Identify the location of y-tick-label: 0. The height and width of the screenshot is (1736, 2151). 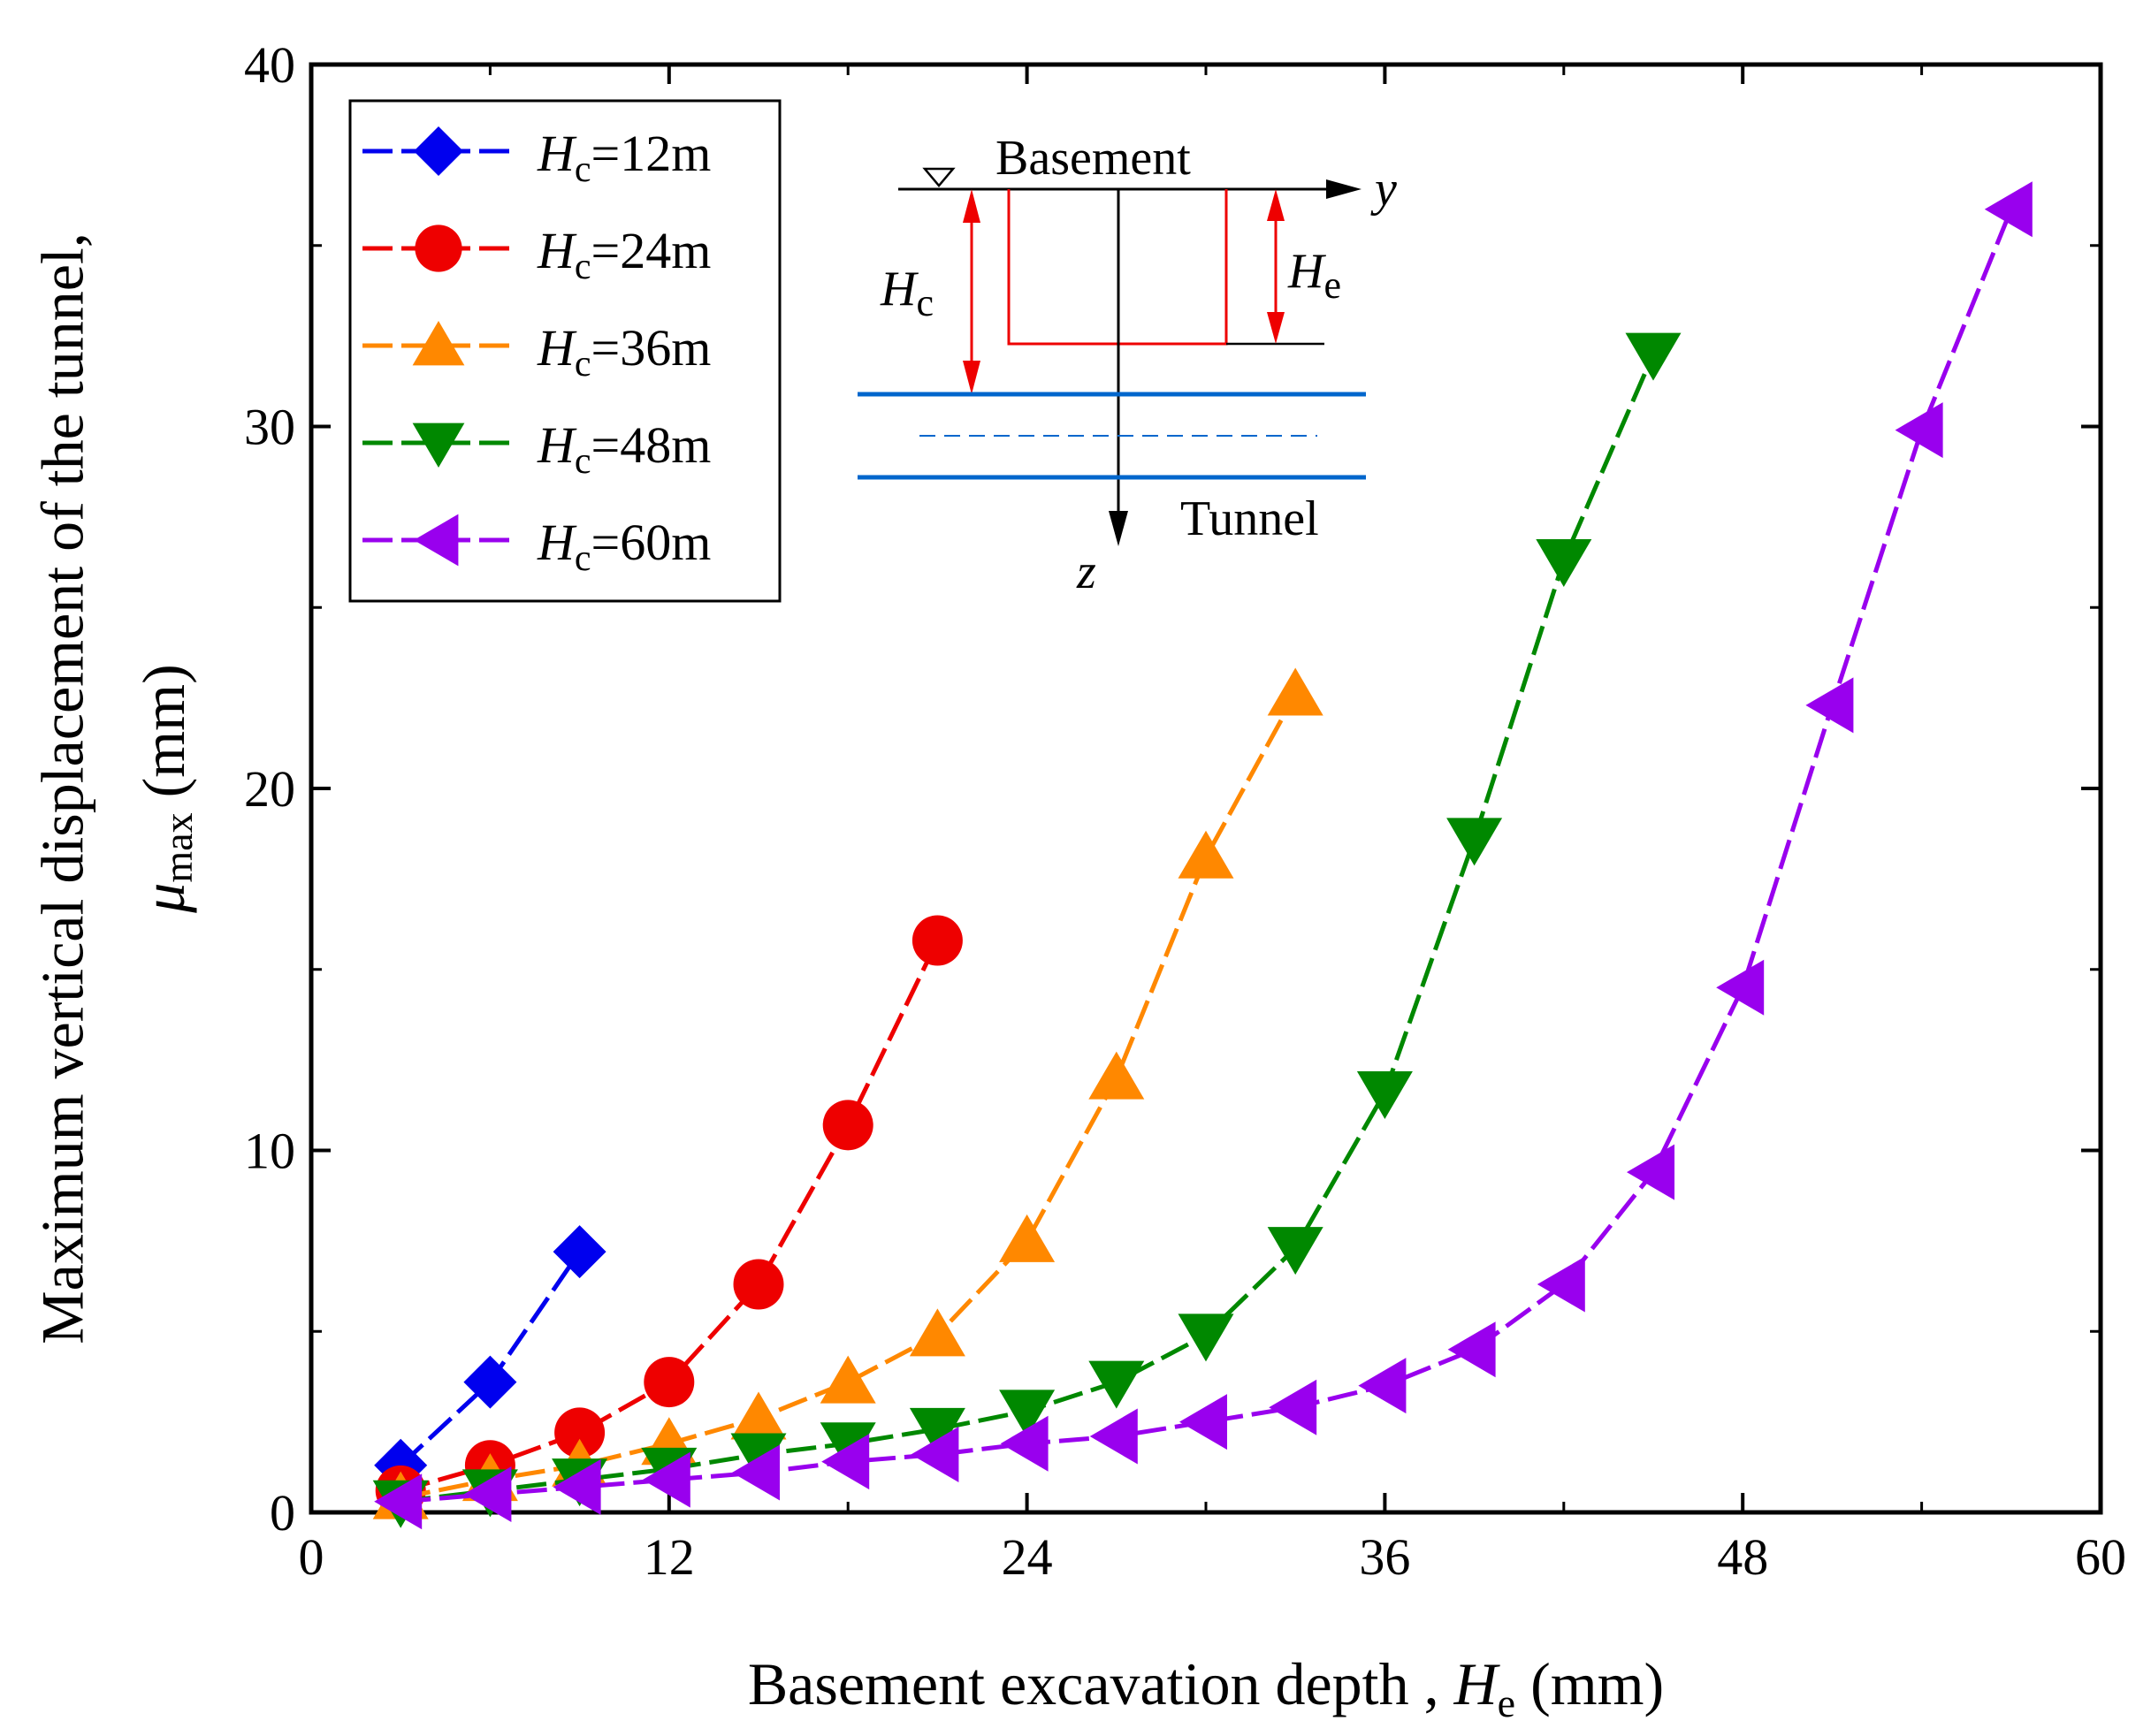
(282, 1513).